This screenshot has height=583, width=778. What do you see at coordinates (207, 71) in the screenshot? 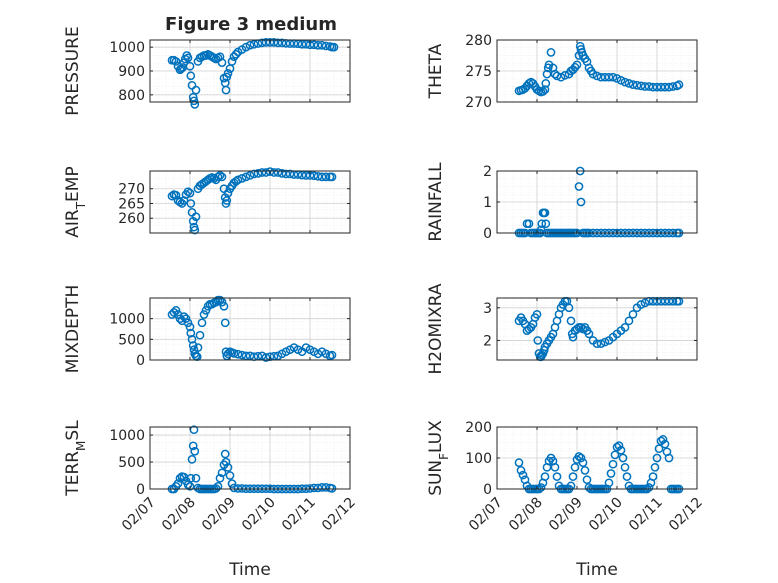
I see `subplot-pressure: 800 900 1000 PRESSURE` at bounding box center [207, 71].